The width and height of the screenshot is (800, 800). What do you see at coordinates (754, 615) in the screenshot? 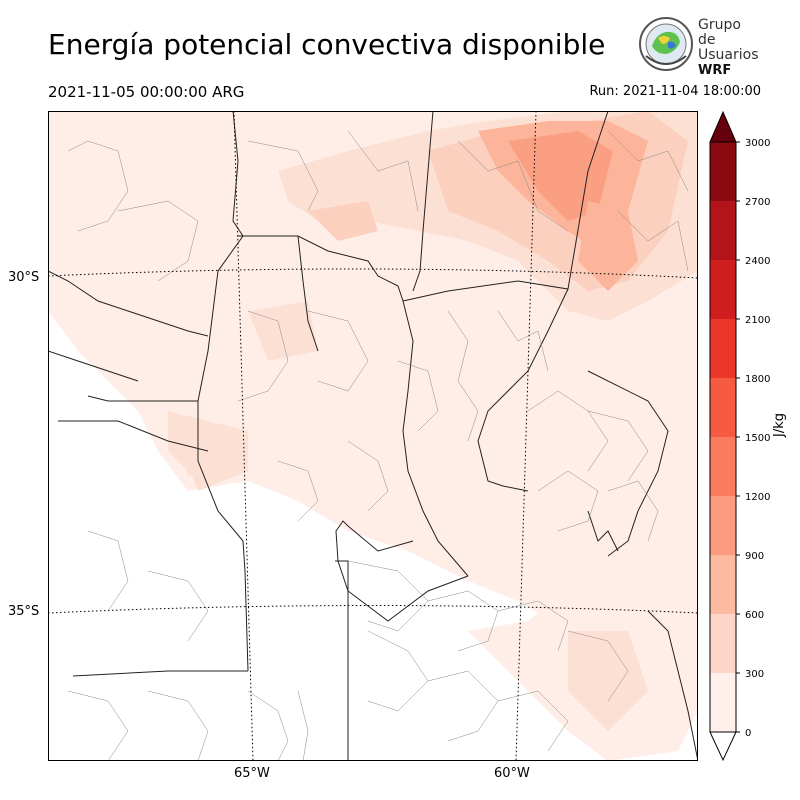
I see `colorbar-tick-label: 600` at bounding box center [754, 615].